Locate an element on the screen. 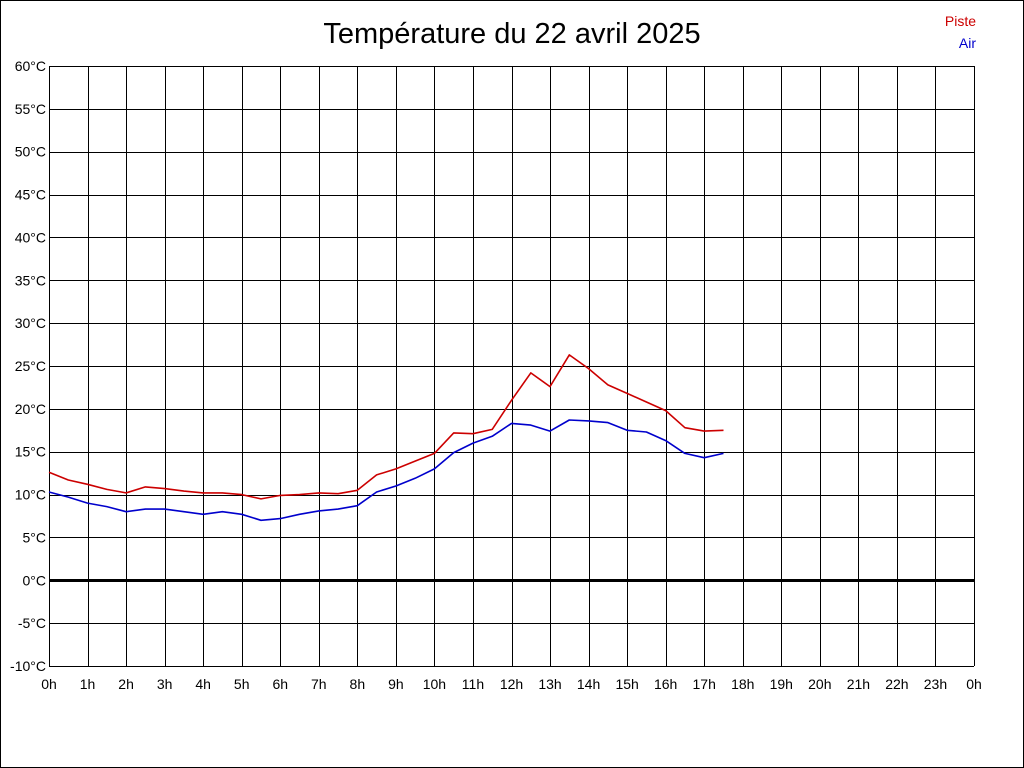  y-tick-label: 55°C is located at coordinates (30, 109).